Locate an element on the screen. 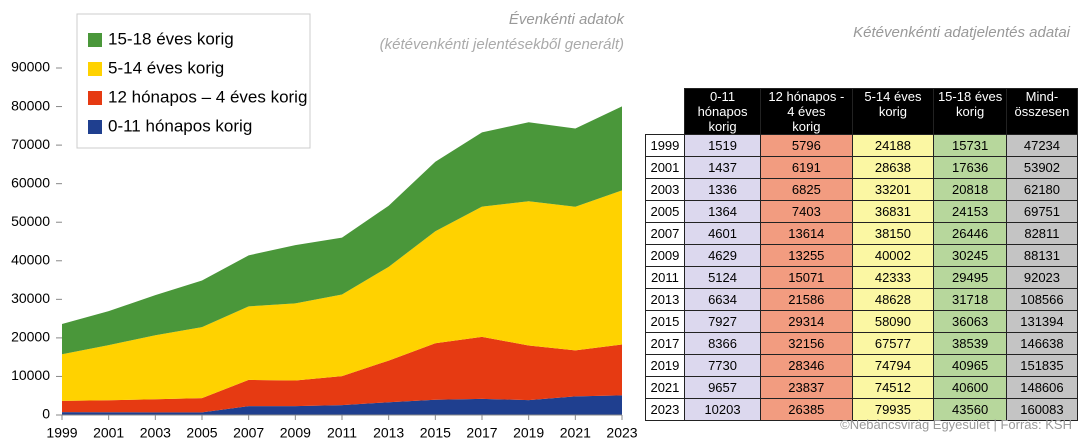  table-cell: 26446 is located at coordinates (970, 233).